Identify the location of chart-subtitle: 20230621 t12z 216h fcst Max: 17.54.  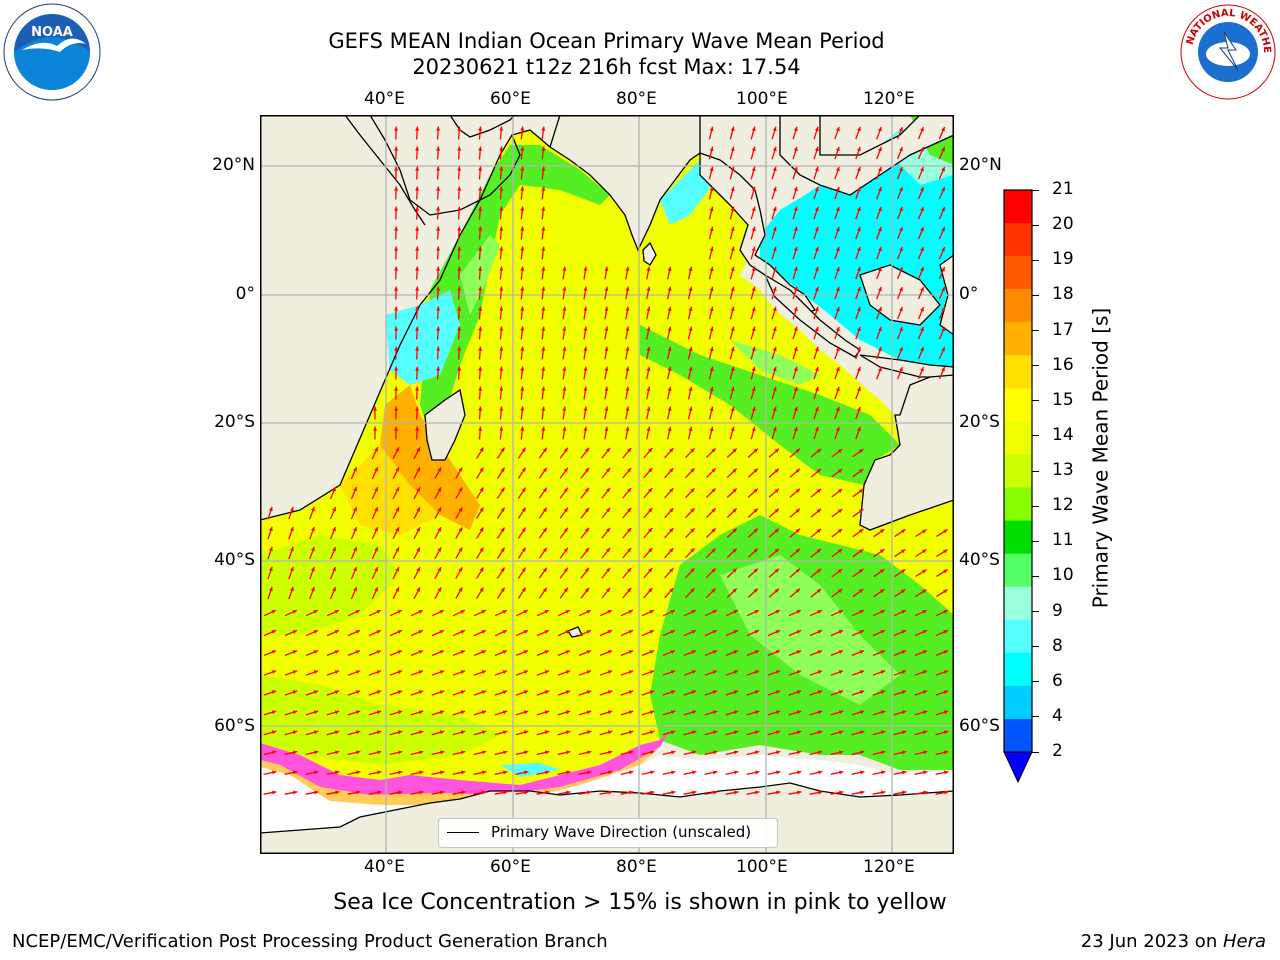
(606, 67).